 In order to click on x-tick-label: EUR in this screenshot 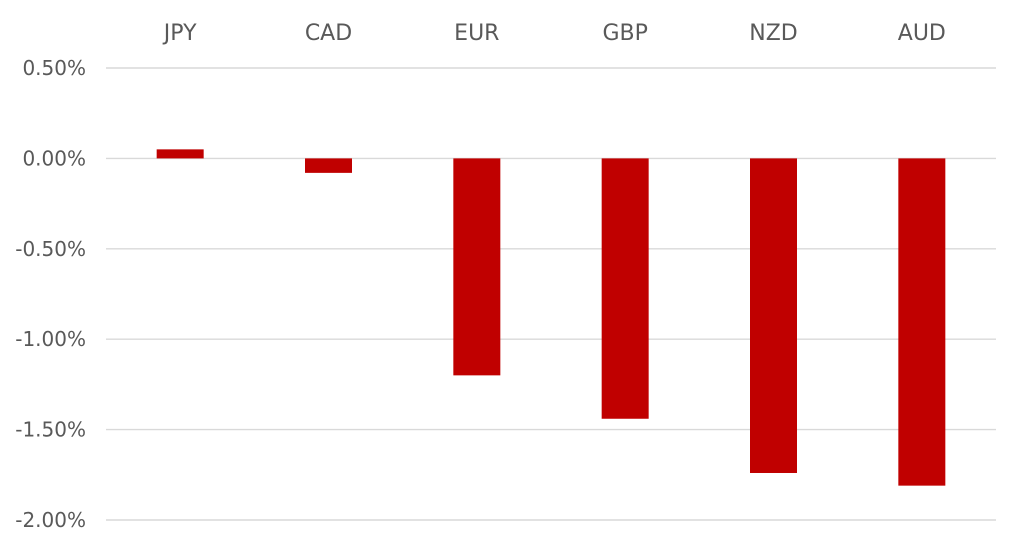, I will do `click(476, 33)`.